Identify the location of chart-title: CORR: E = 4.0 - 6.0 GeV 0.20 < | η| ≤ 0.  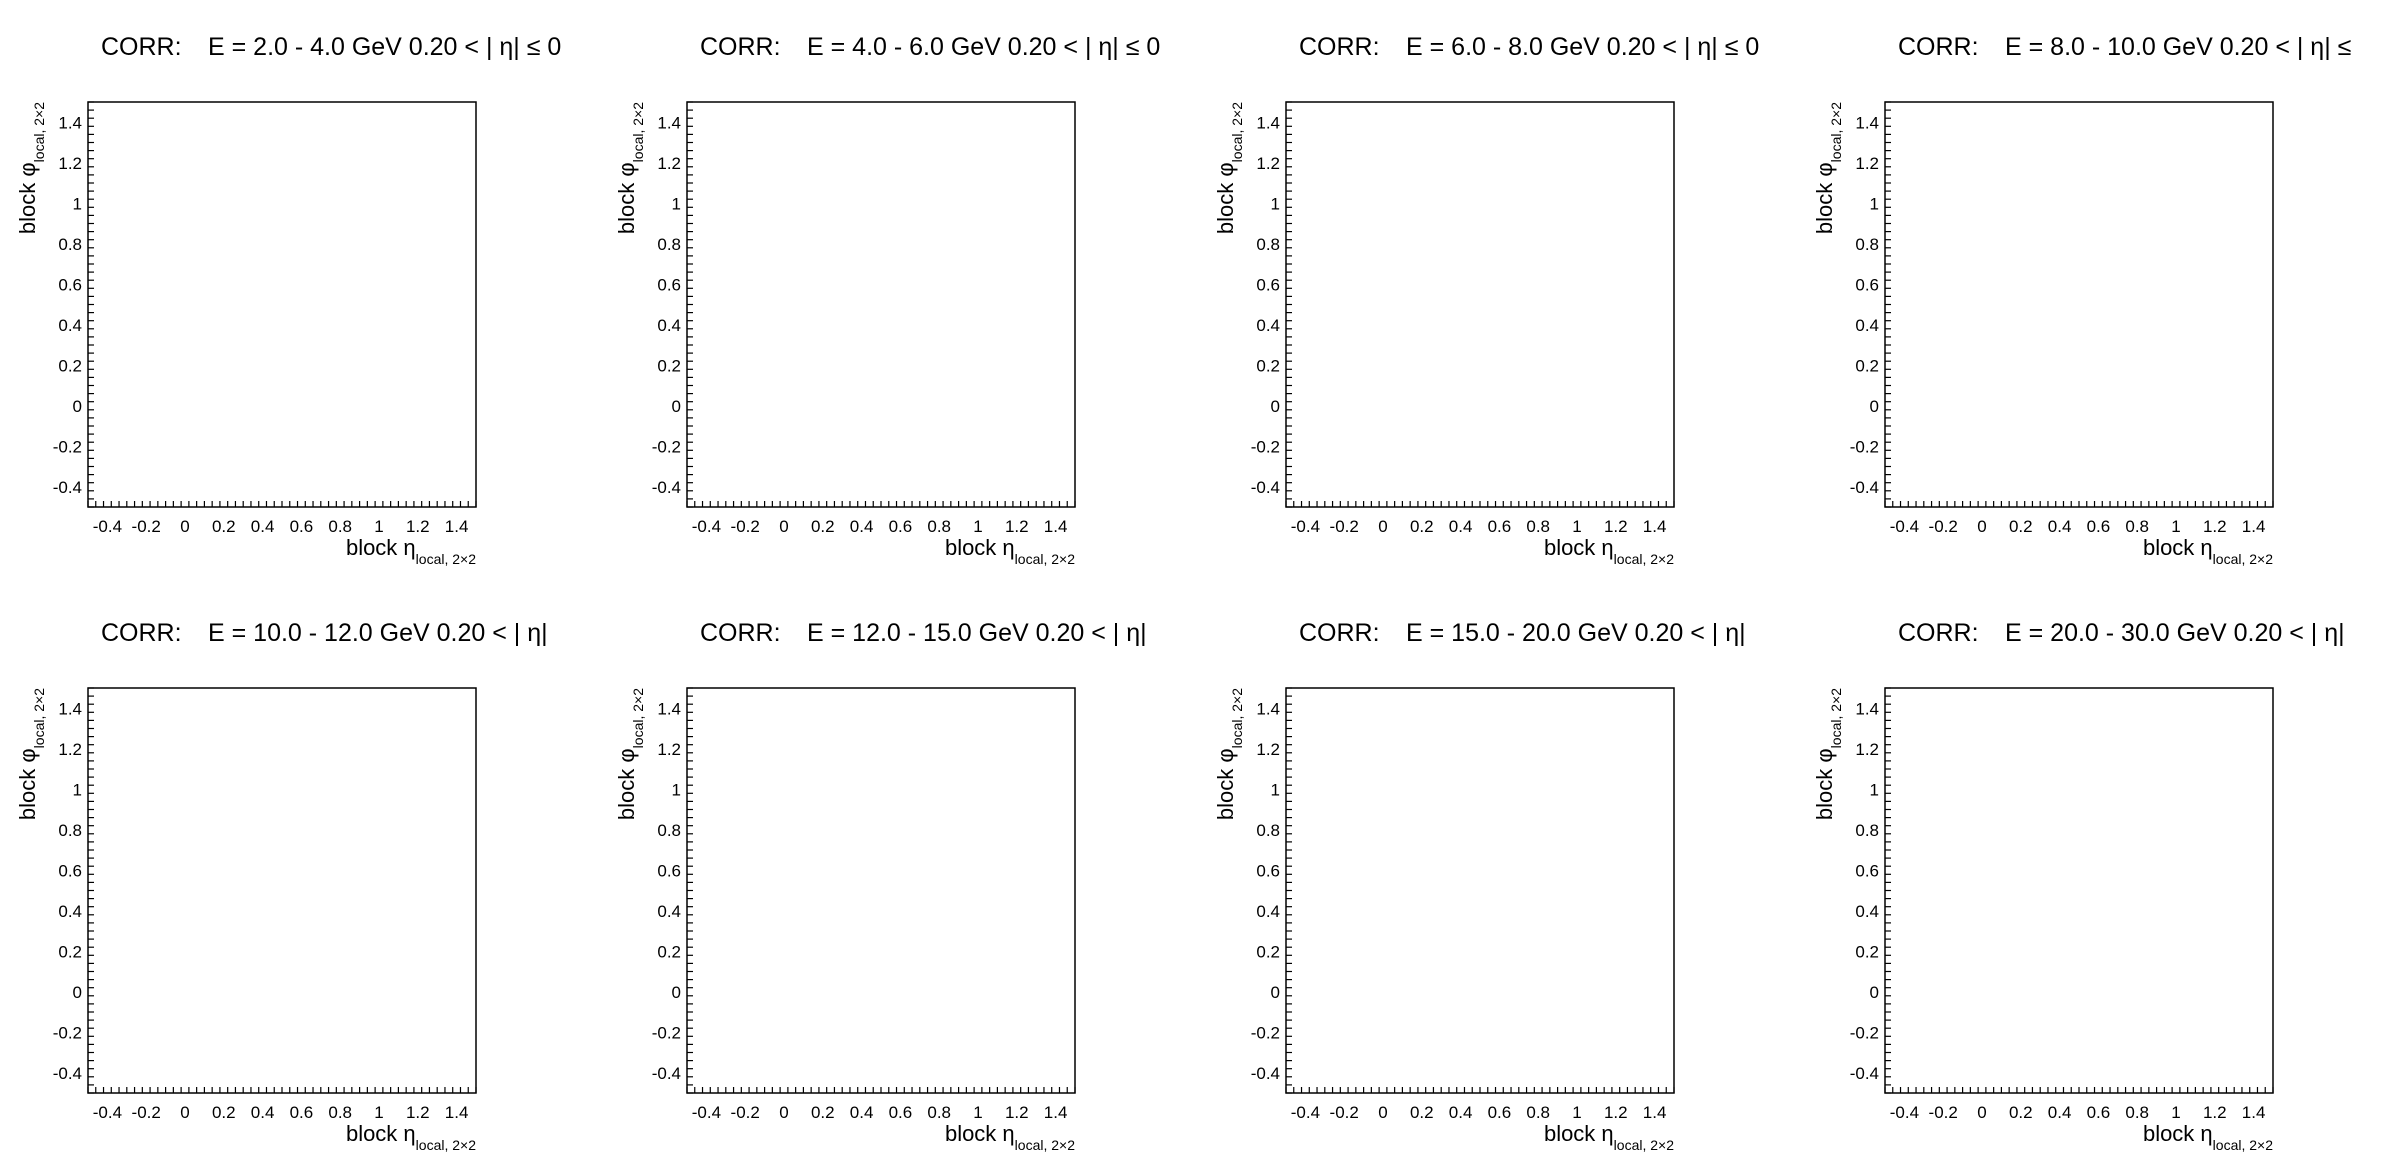
(930, 47).